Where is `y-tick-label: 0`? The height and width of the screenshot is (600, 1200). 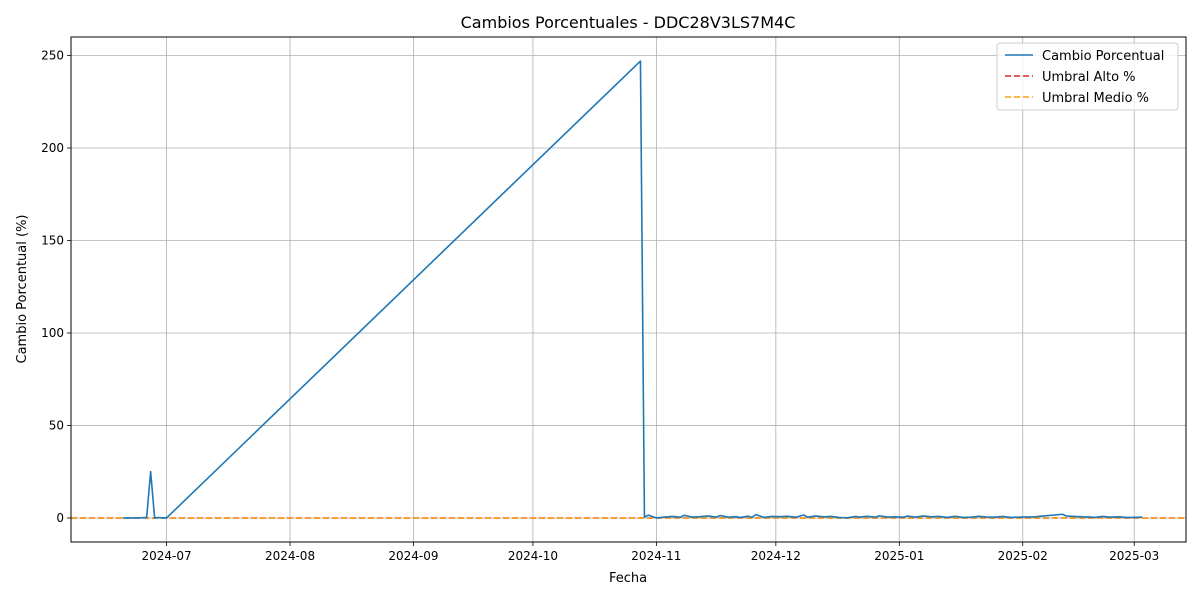 y-tick-label: 0 is located at coordinates (60, 518).